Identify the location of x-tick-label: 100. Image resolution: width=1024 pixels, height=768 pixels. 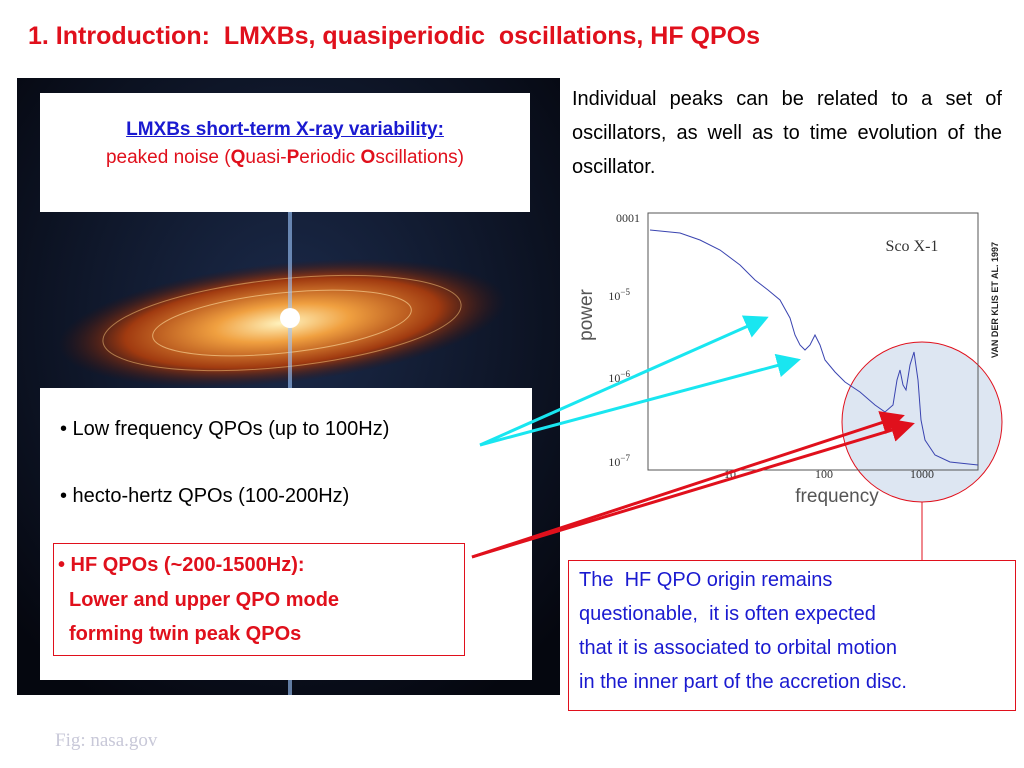
(824, 474).